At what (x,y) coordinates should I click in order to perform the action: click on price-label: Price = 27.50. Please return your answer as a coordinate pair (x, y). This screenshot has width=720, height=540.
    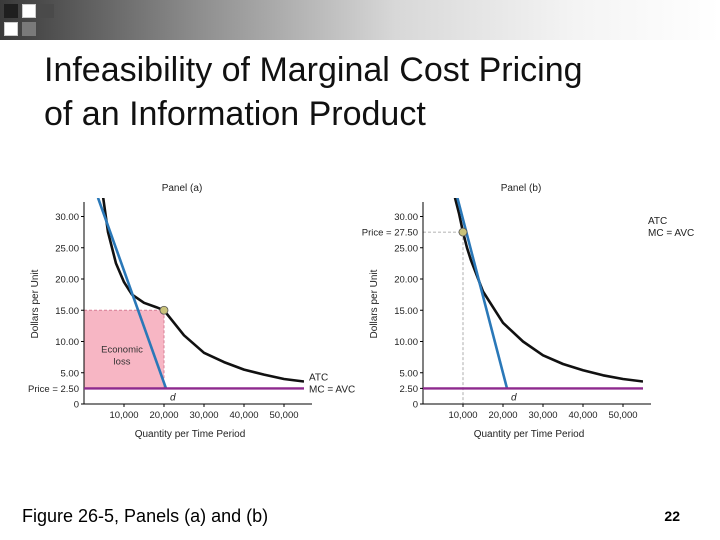
    Looking at the image, I should click on (390, 233).